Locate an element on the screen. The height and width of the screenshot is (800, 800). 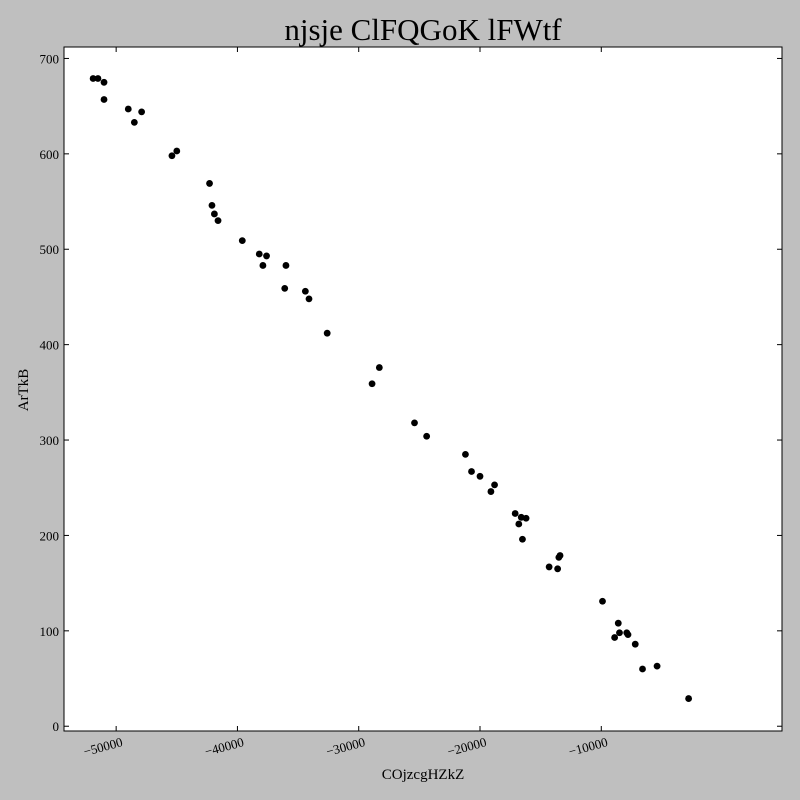
y-tick-label: 200 is located at coordinates (50, 535).